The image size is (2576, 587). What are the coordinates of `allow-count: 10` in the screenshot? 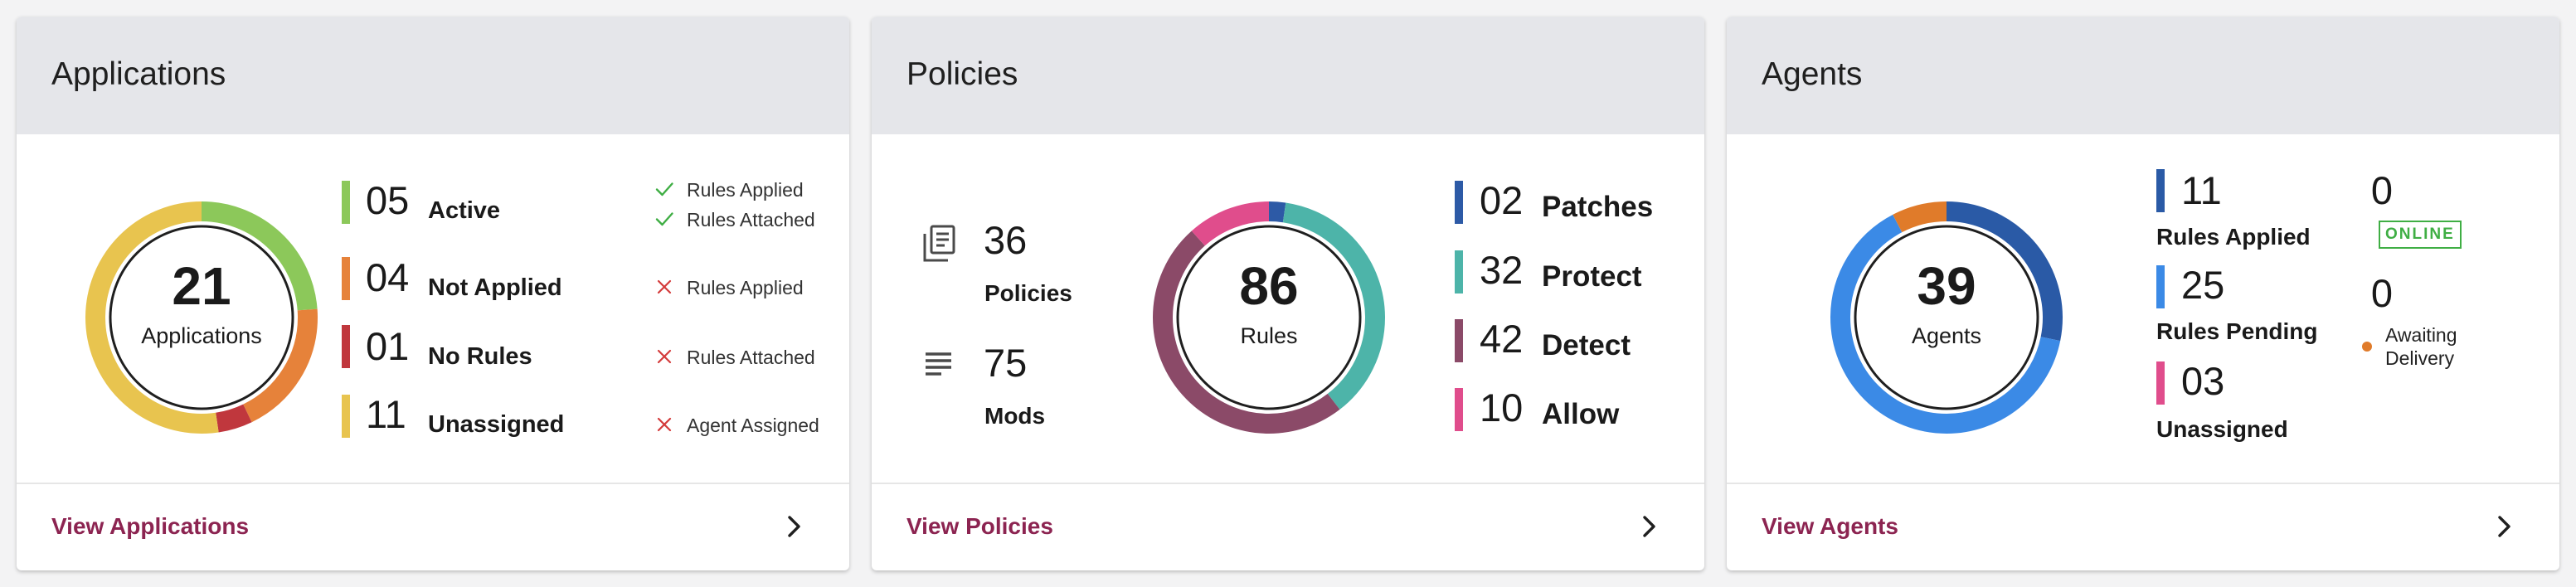 It's located at (1502, 407).